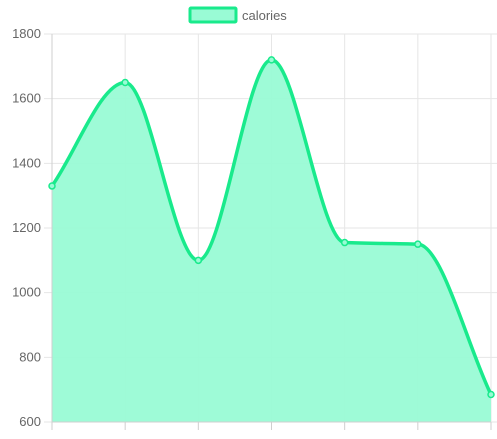 The image size is (497, 439). What do you see at coordinates (26, 33) in the screenshot?
I see `y-tick-label: 1800` at bounding box center [26, 33].